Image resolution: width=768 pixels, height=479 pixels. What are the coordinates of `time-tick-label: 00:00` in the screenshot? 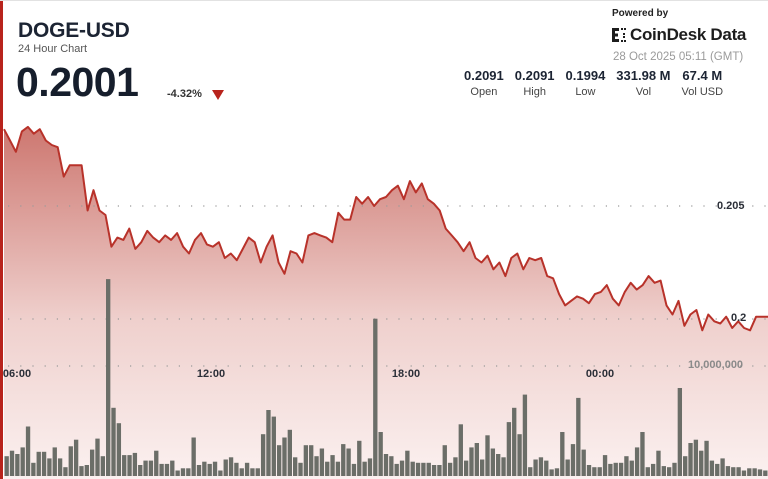 It's located at (600, 374).